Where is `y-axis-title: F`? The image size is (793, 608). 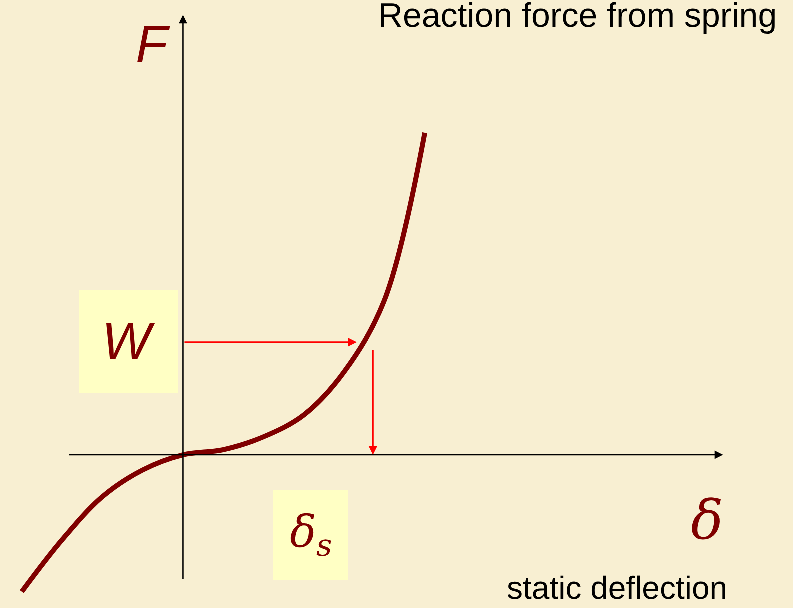
y-axis-title: F is located at coordinates (153, 45).